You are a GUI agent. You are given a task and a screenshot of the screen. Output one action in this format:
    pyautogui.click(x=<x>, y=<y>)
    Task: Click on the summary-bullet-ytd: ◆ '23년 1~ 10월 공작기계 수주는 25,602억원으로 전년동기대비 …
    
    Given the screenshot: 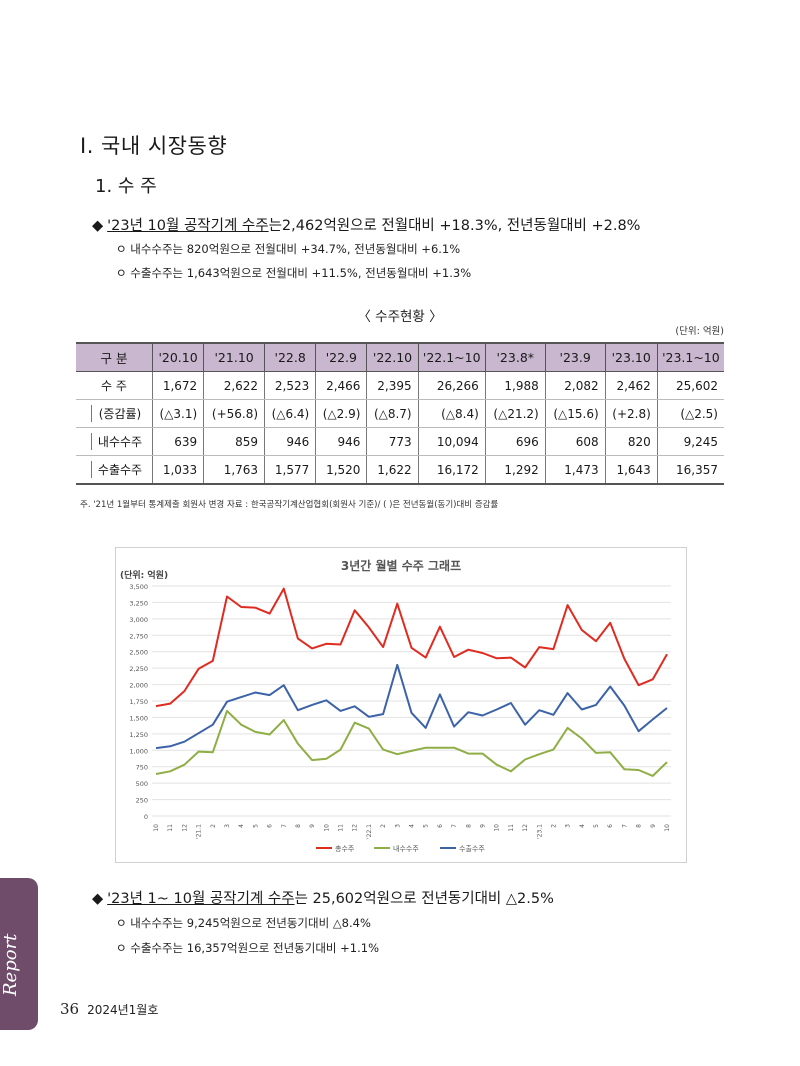 What is the action you would take?
    pyautogui.click(x=323, y=897)
    